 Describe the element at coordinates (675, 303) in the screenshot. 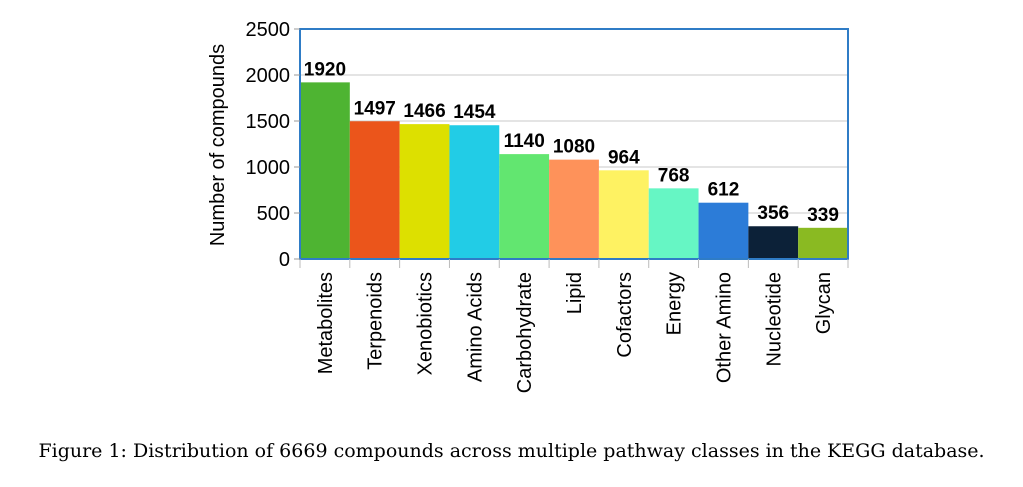

I see `x-tick-label: Energy` at that location.